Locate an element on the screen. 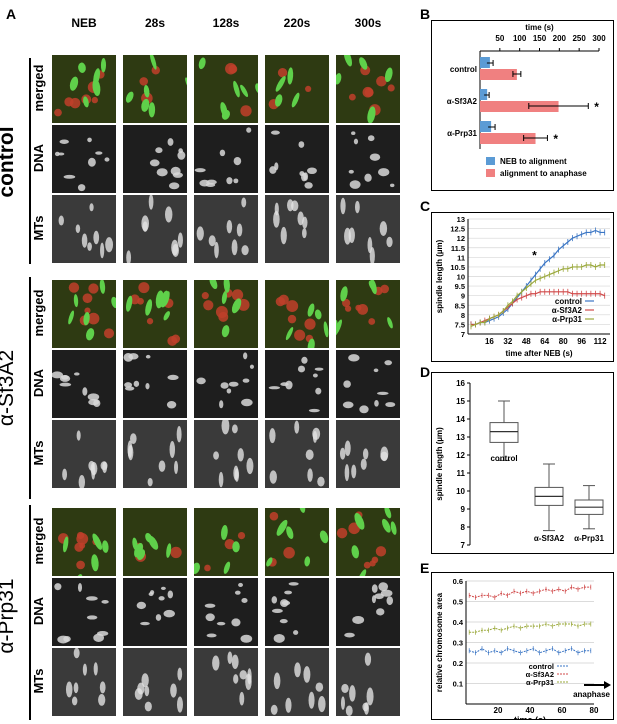 The width and height of the screenshot is (617, 724). panel-e-letter: E is located at coordinates (425, 568).